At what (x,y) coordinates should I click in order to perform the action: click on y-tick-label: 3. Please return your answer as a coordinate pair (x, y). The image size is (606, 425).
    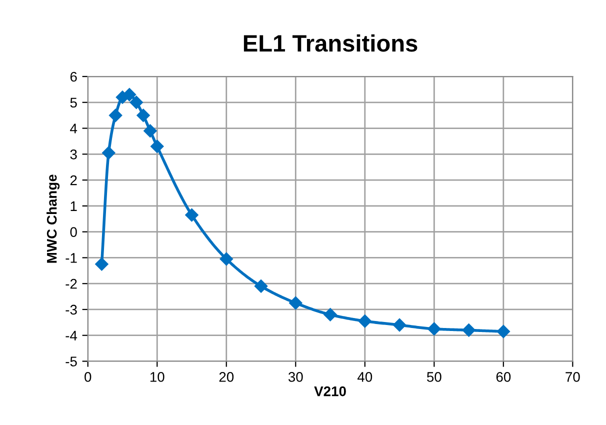
    Looking at the image, I should click on (73, 154).